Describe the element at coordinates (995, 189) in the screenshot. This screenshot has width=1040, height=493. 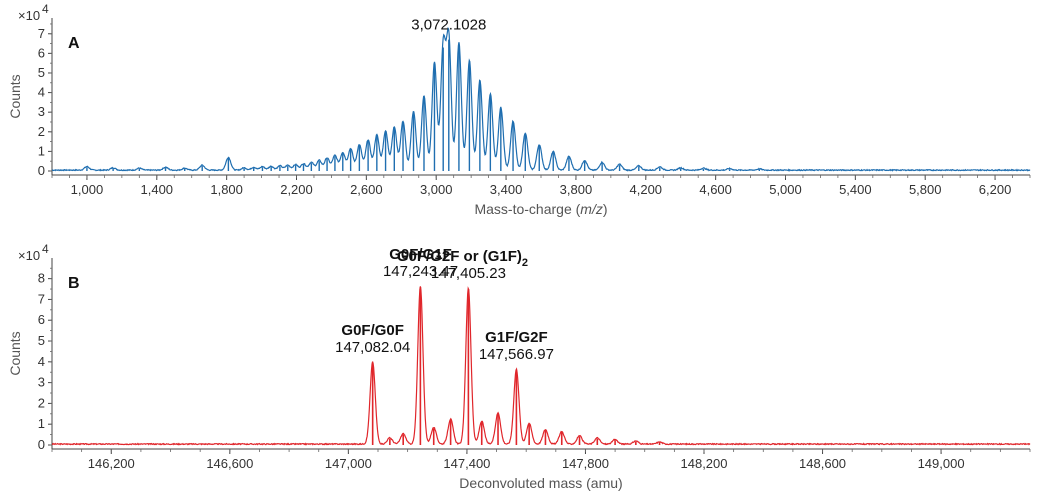
I see `x-tick-label: 6,200` at that location.